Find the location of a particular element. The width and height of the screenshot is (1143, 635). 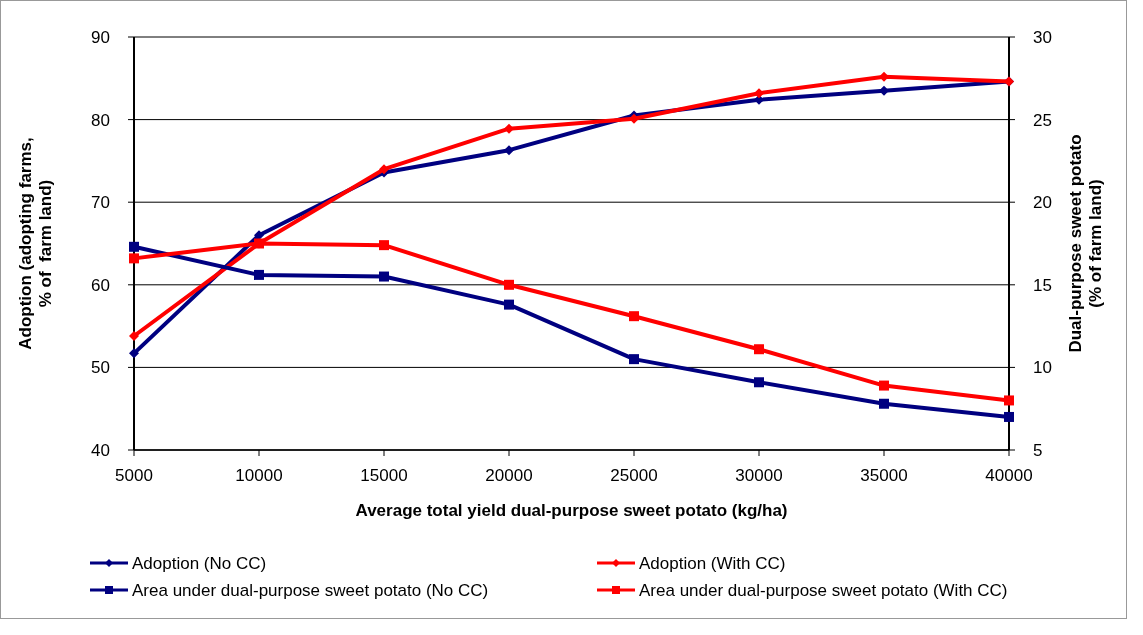

x-axis-title: Average total yield dual-purpose sweet potato (kg/ha) is located at coordinates (571, 510).